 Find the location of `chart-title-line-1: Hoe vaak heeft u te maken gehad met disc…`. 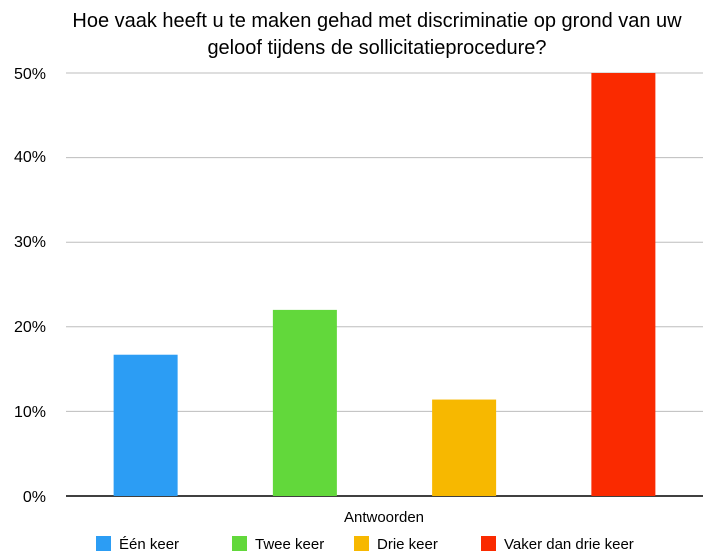

chart-title-line-1: Hoe vaak heeft u te maken gehad met disc… is located at coordinates (377, 21).